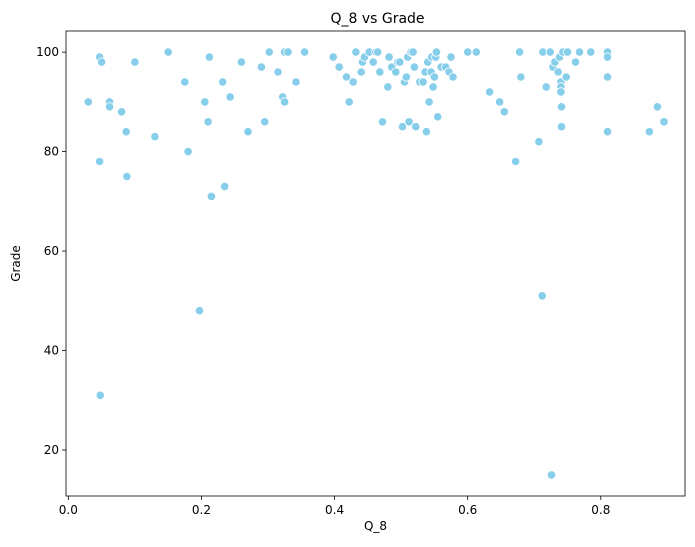 This screenshot has height=547, width=695. Describe the element at coordinates (201, 510) in the screenshot. I see `x-tick-label: 0.2` at that location.